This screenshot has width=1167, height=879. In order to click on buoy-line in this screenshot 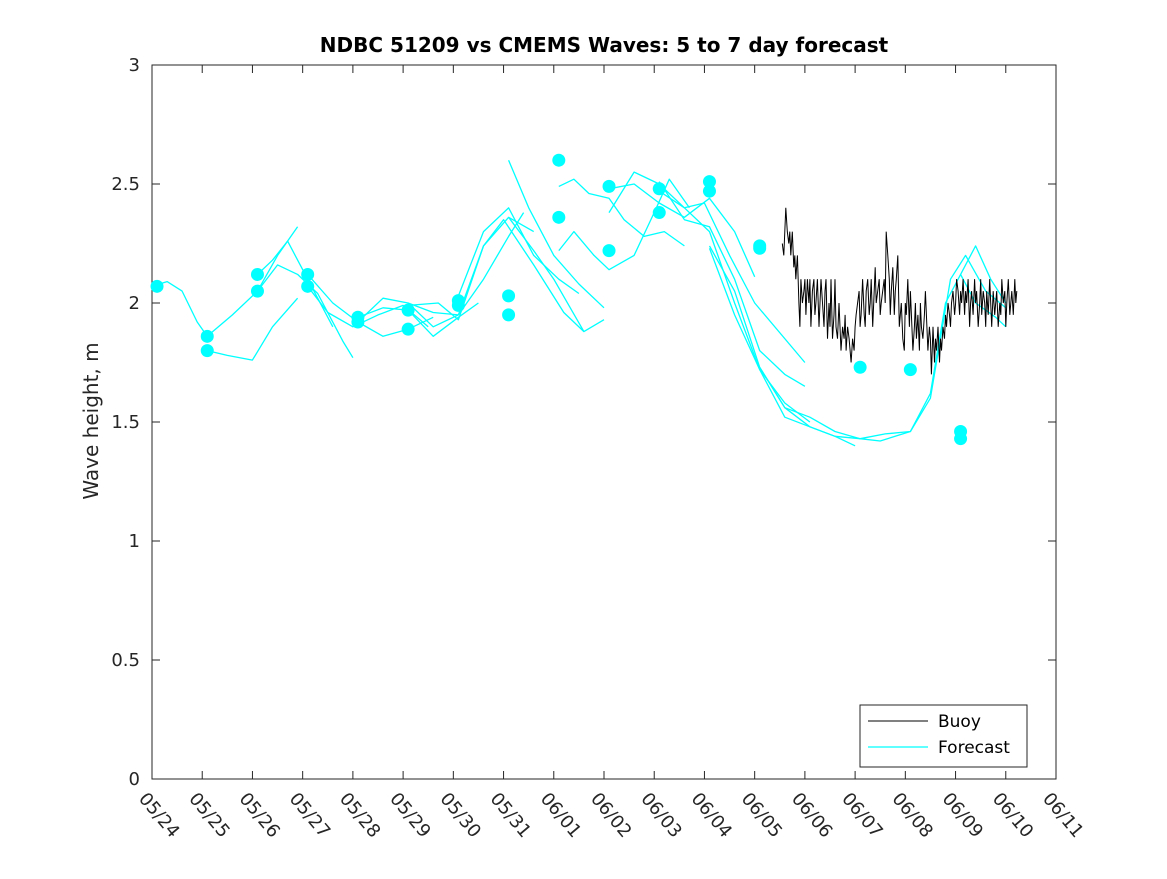, I will do `click(899, 291)`.